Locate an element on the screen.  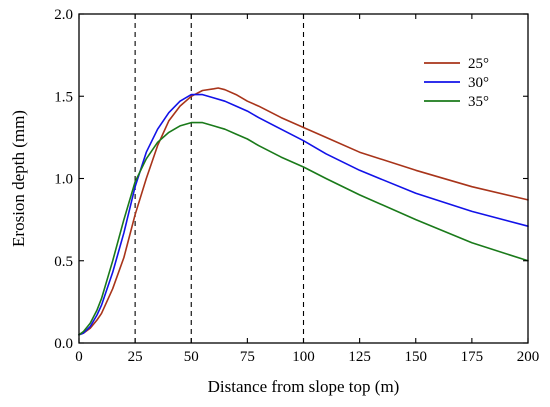
x-axis-title: Distance from slope top (m) is located at coordinates (304, 386).